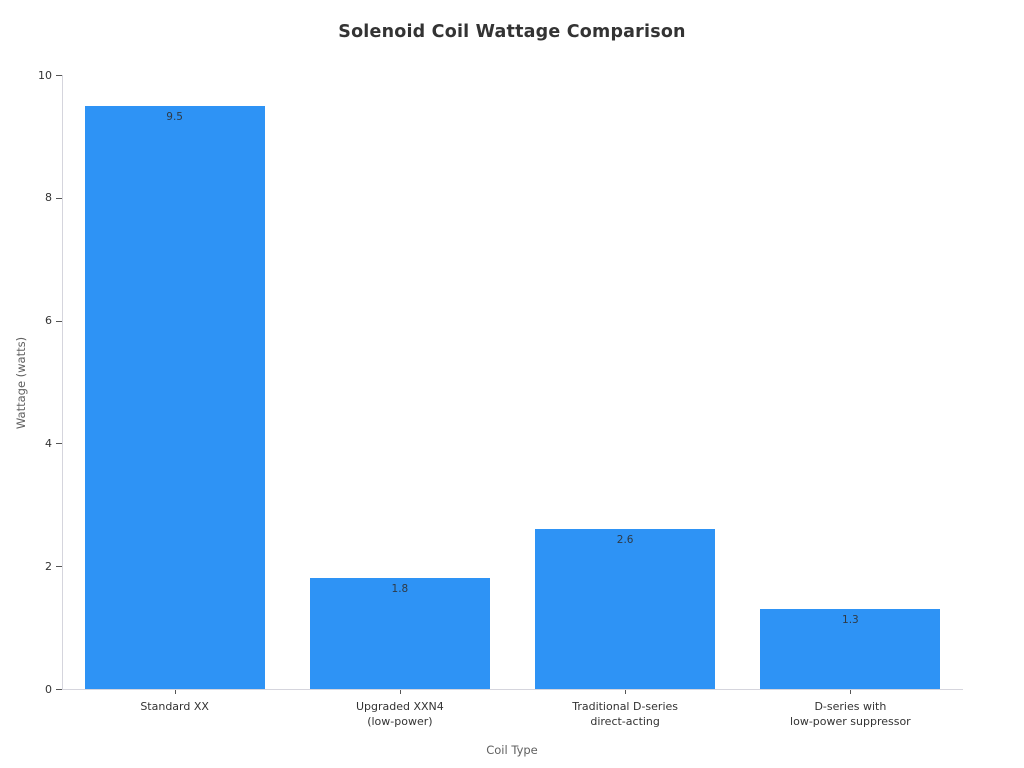  What do you see at coordinates (48, 321) in the screenshot?
I see `y-tick-label: 6` at bounding box center [48, 321].